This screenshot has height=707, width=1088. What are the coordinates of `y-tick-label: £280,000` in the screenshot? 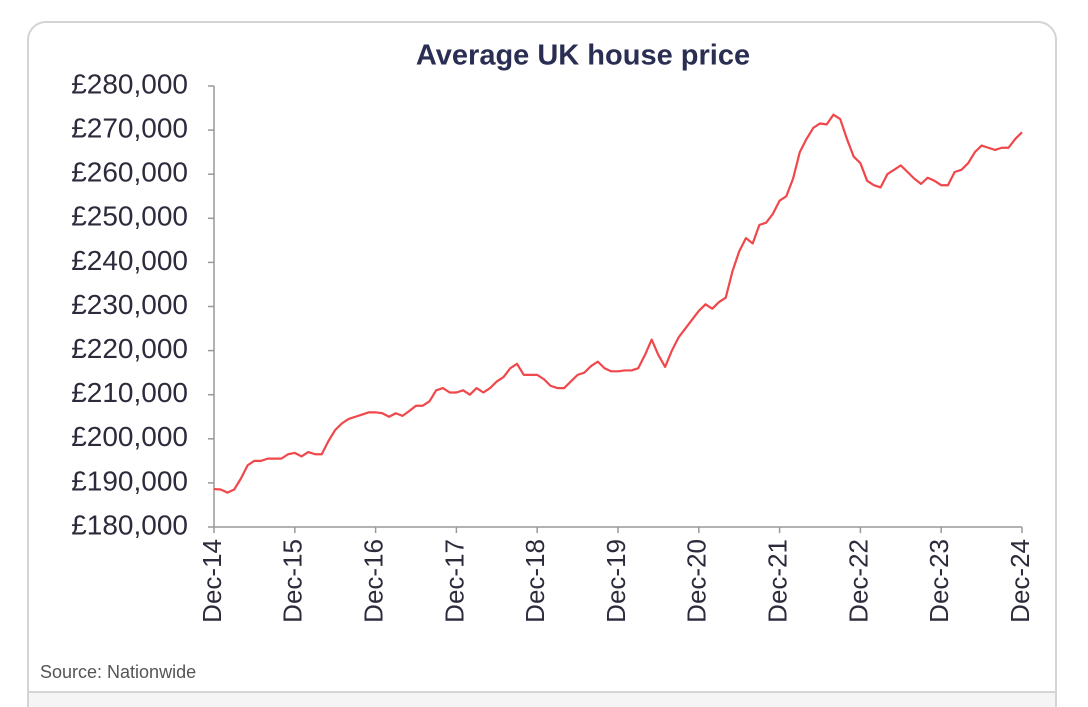 It's located at (129, 83).